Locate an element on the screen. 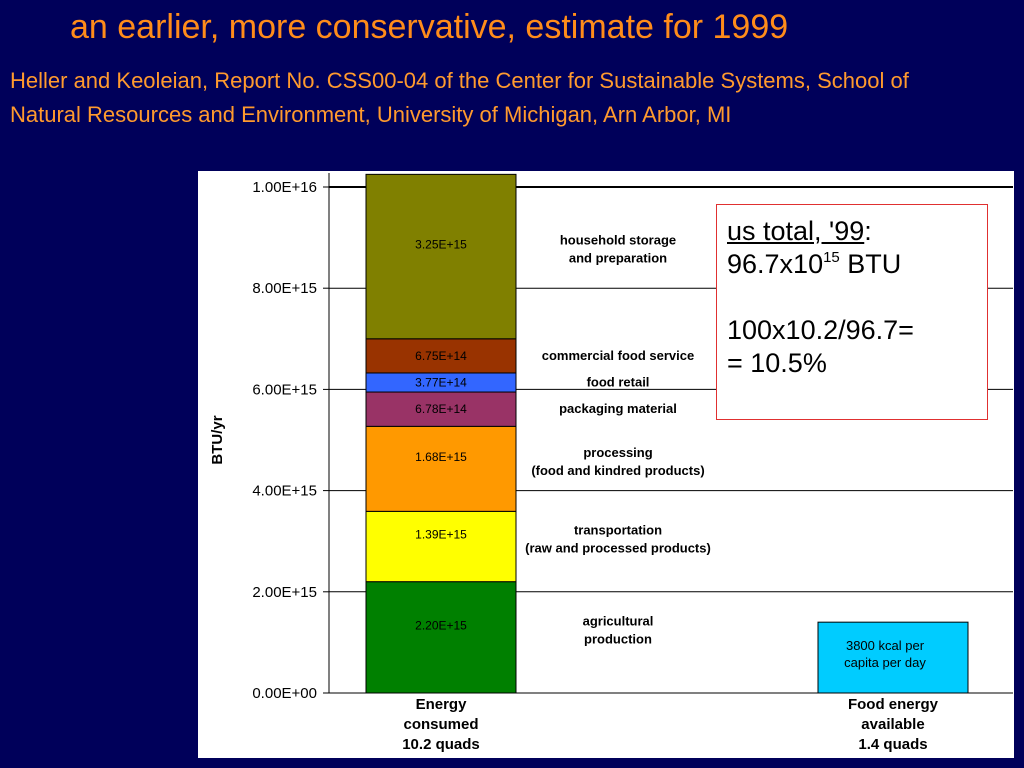 Image resolution: width=1024 pixels, height=768 pixels. food-energy-bar is located at coordinates (893, 657).